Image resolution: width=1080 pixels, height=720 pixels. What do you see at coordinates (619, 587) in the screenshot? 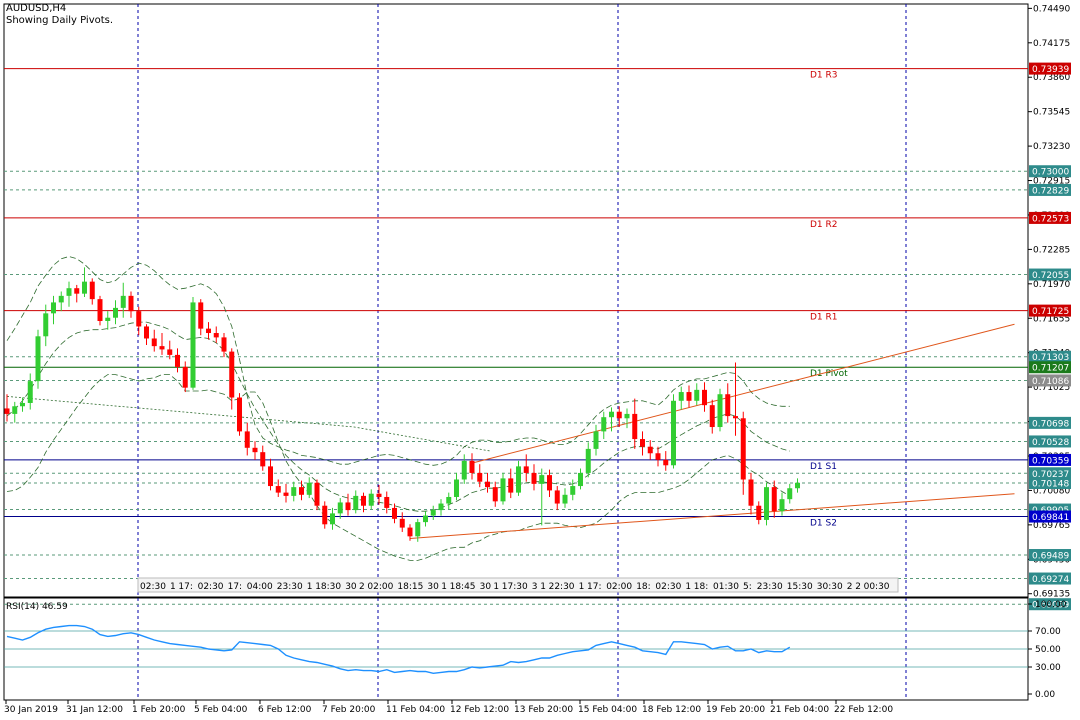
I see `session-label: 02:00` at bounding box center [619, 587].